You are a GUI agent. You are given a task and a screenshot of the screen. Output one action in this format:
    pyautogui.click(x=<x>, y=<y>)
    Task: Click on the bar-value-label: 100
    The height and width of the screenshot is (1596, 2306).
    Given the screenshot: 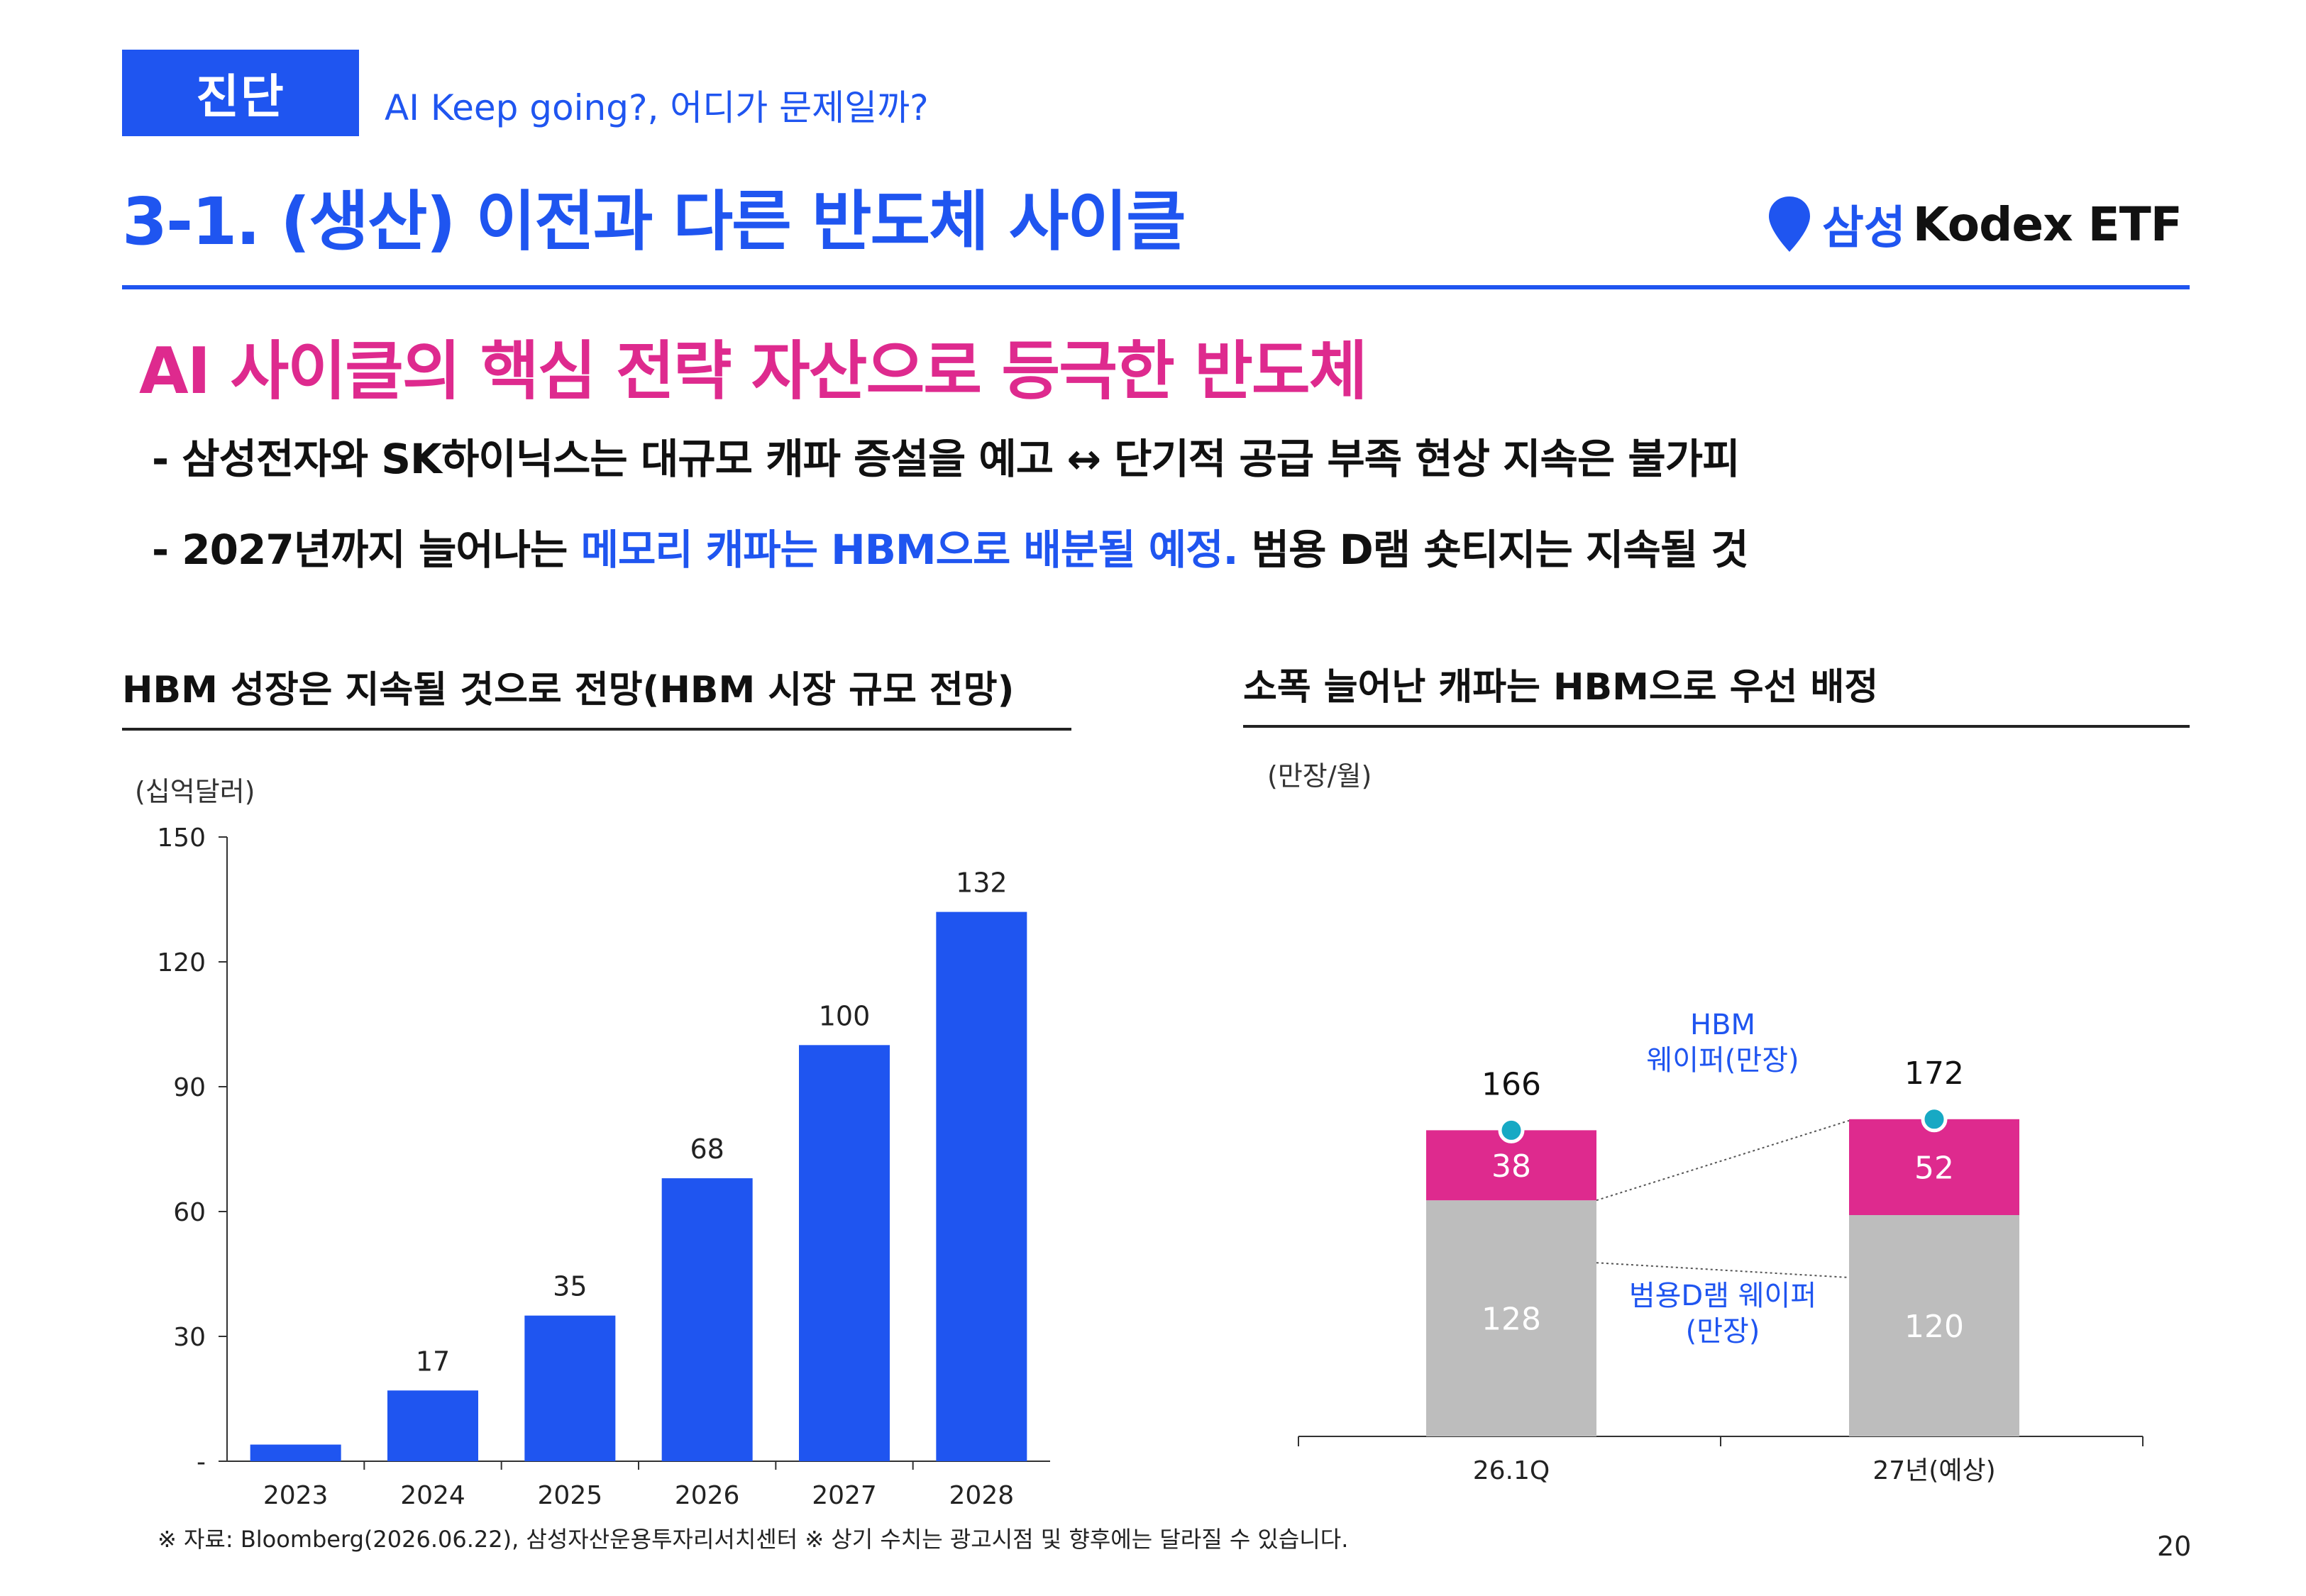 What is the action you would take?
    pyautogui.click(x=845, y=1015)
    